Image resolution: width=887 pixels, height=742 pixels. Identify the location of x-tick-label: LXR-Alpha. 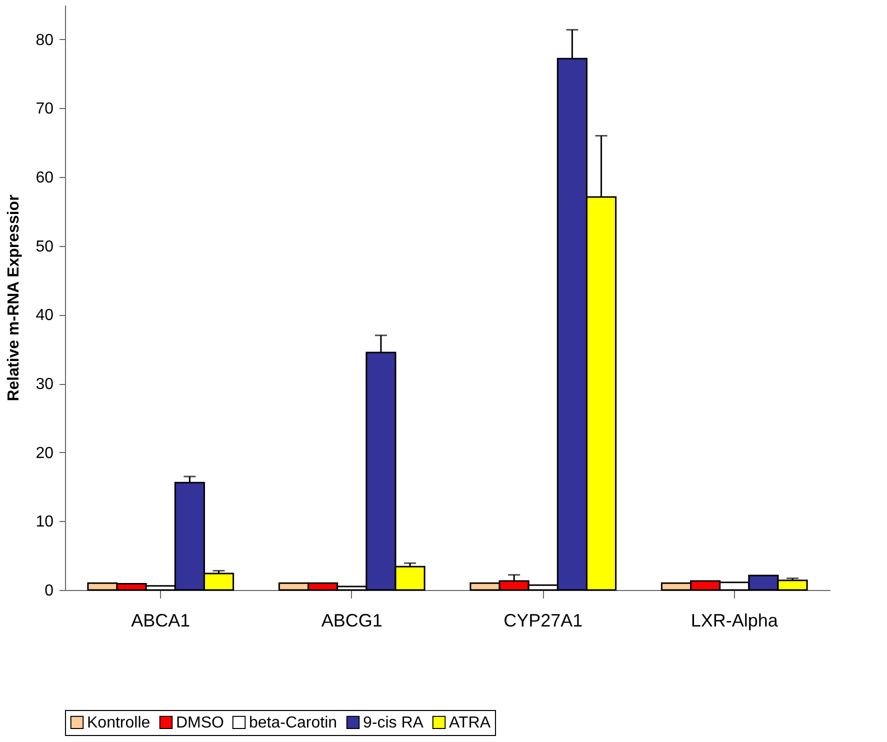
(734, 620).